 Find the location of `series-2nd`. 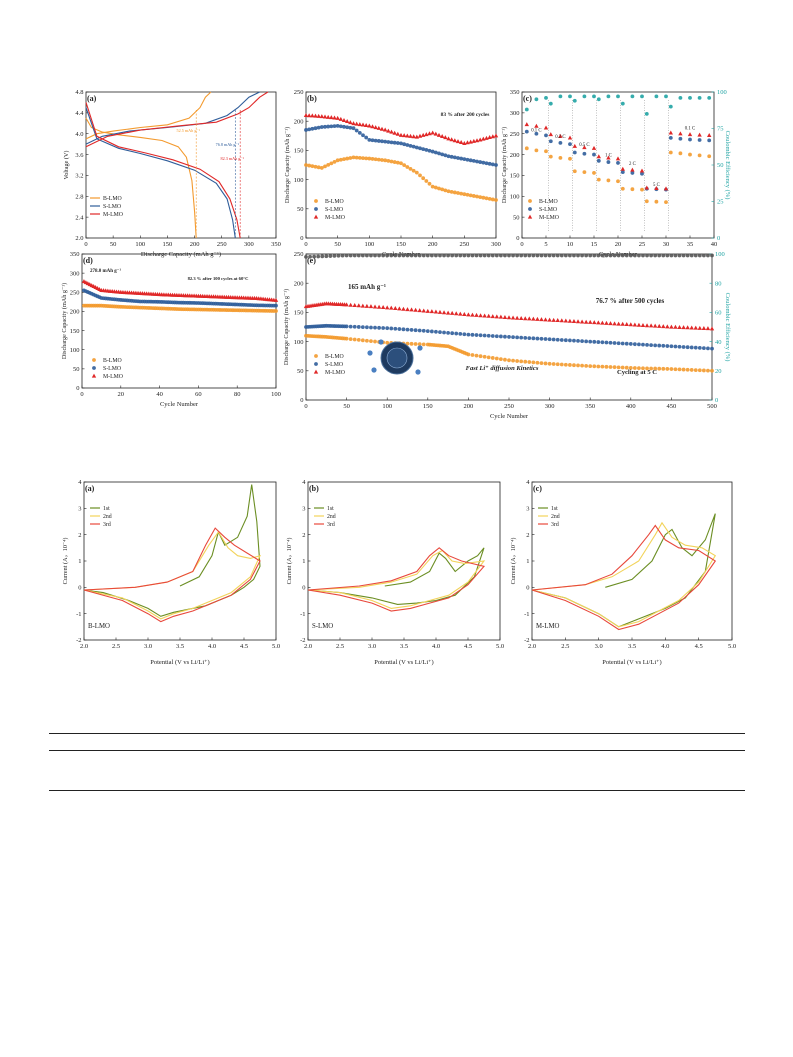

series-2nd is located at coordinates (396, 579).